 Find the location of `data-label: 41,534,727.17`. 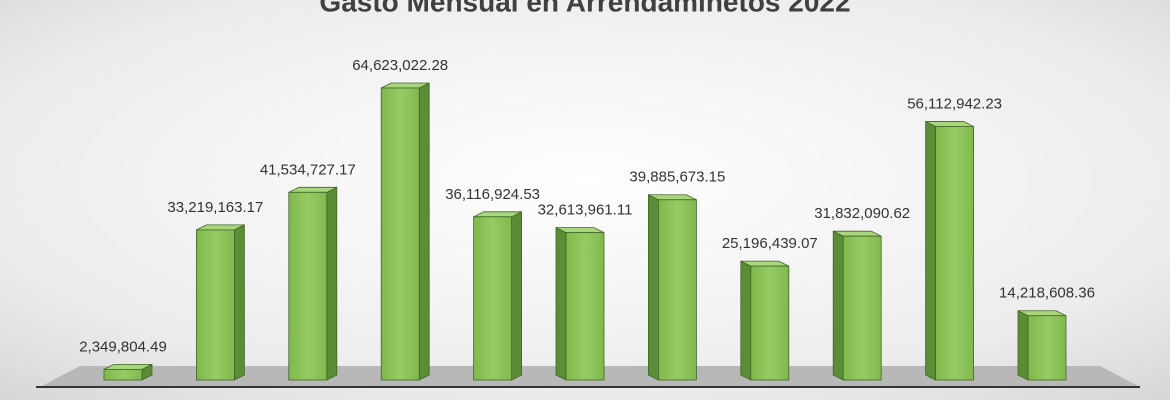

data-label: 41,534,727.17 is located at coordinates (308, 169).